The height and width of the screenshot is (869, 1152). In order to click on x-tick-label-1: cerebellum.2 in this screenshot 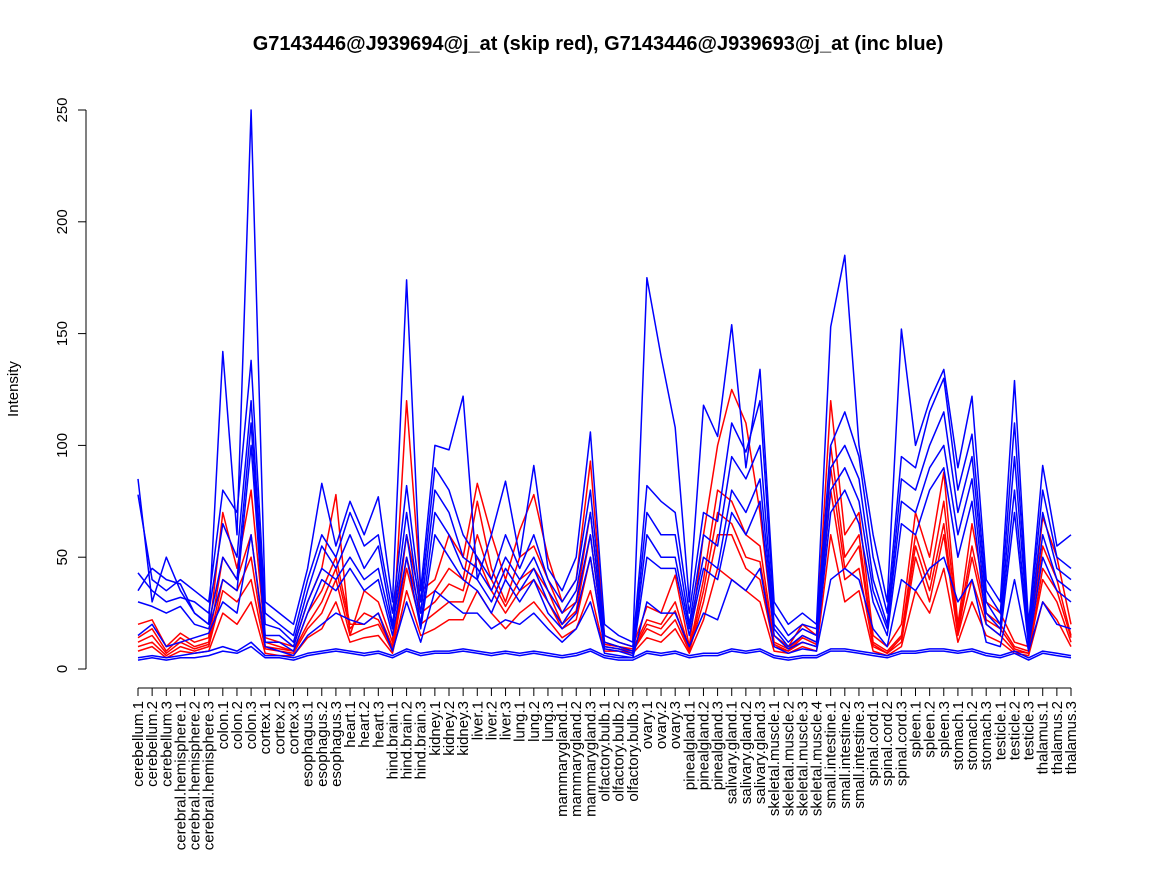, I will do `click(152, 744)`.